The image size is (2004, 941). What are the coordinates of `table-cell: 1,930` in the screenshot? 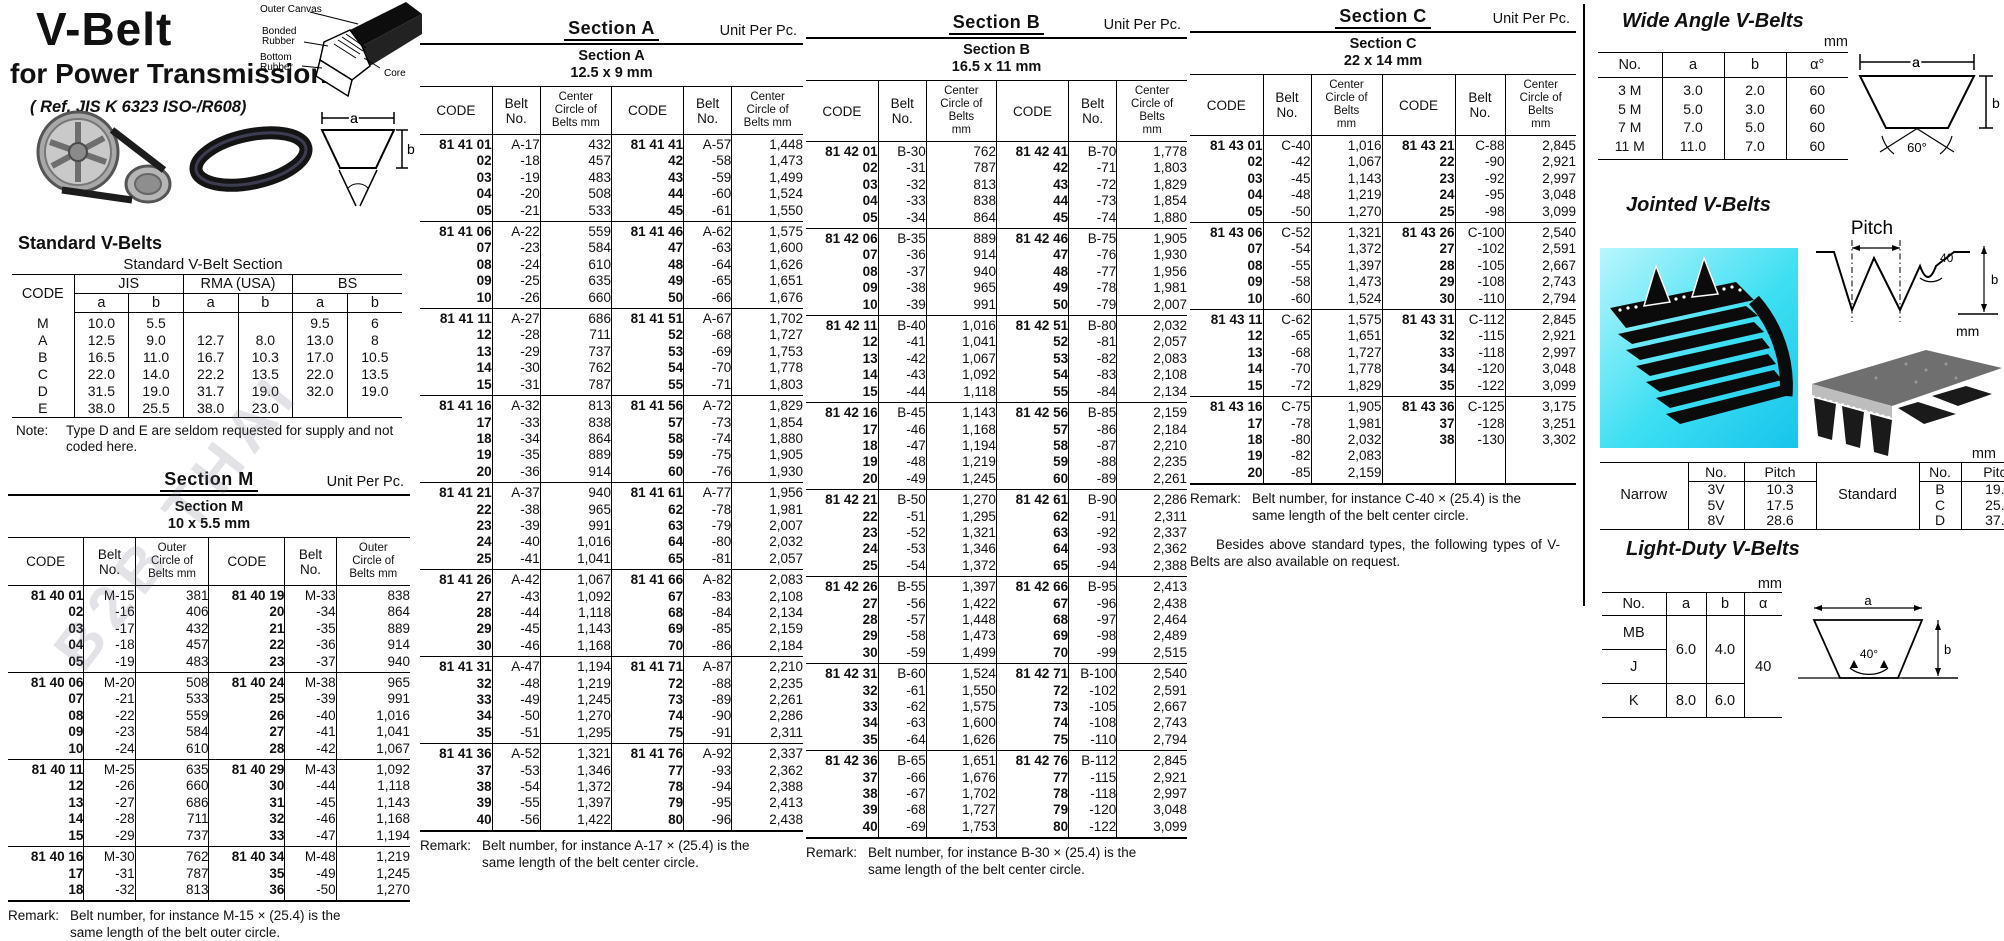 It's located at (1151, 255).